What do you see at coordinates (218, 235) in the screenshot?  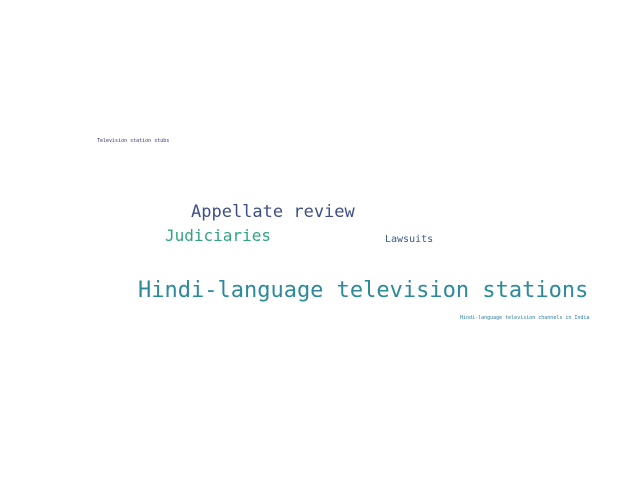 I see `word-judiciaries: Judiciaries` at bounding box center [218, 235].